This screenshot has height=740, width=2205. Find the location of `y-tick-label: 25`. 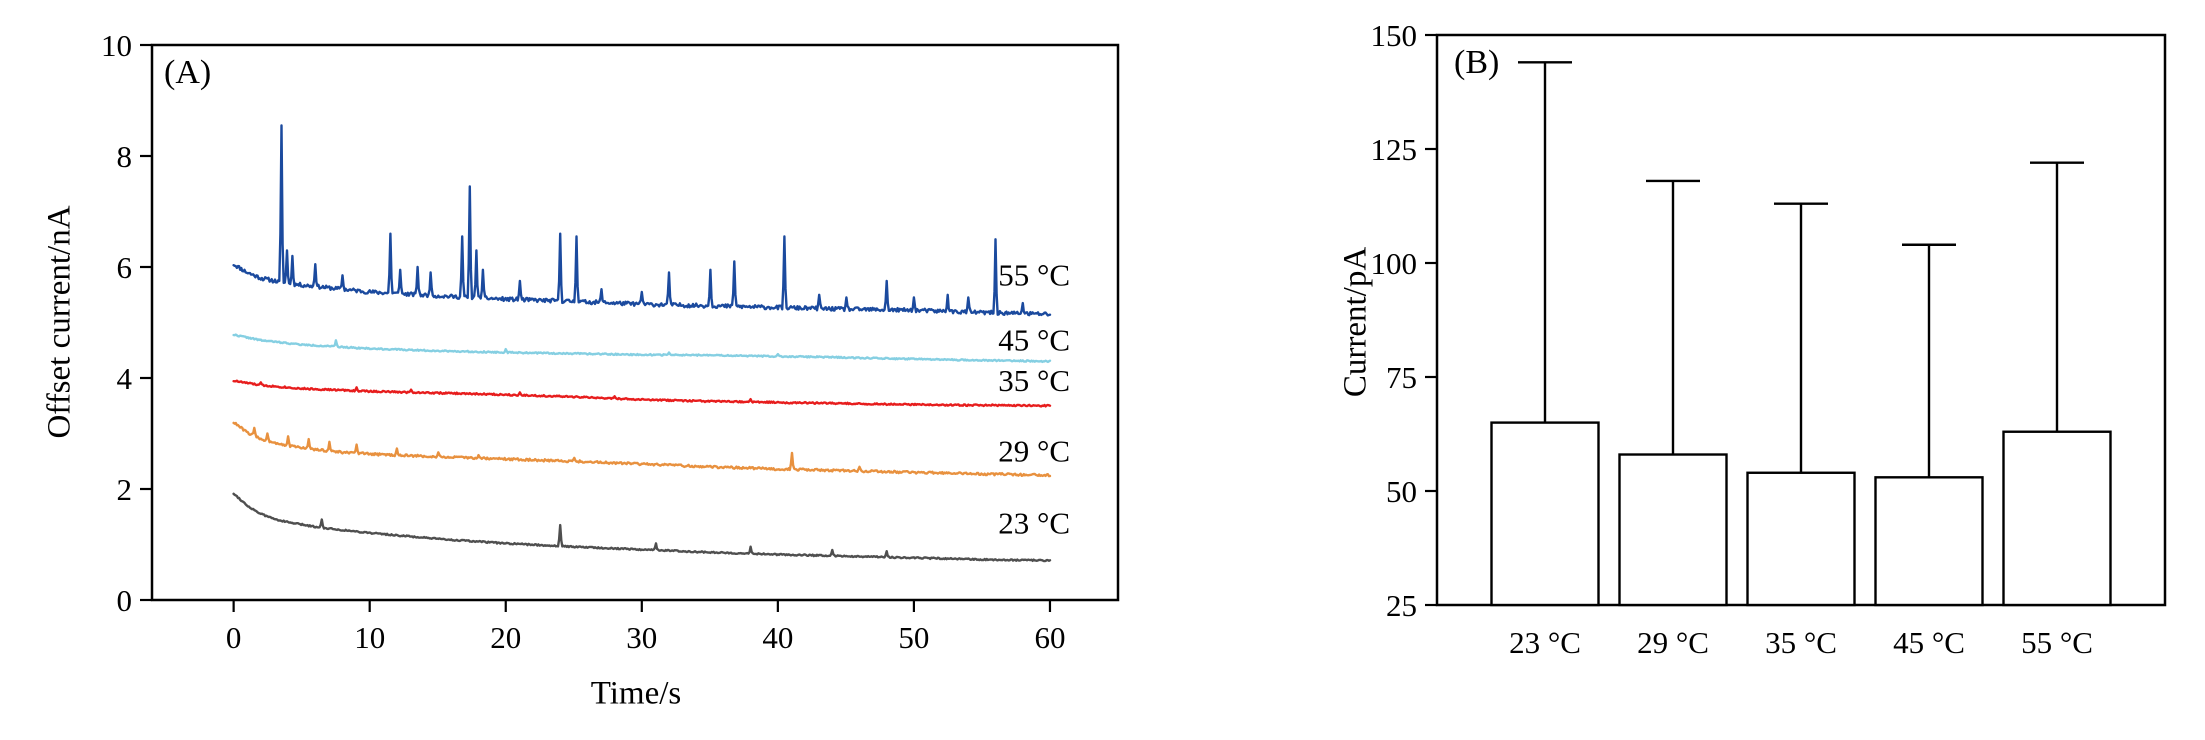

y-tick-label: 25 is located at coordinates (1401, 605).